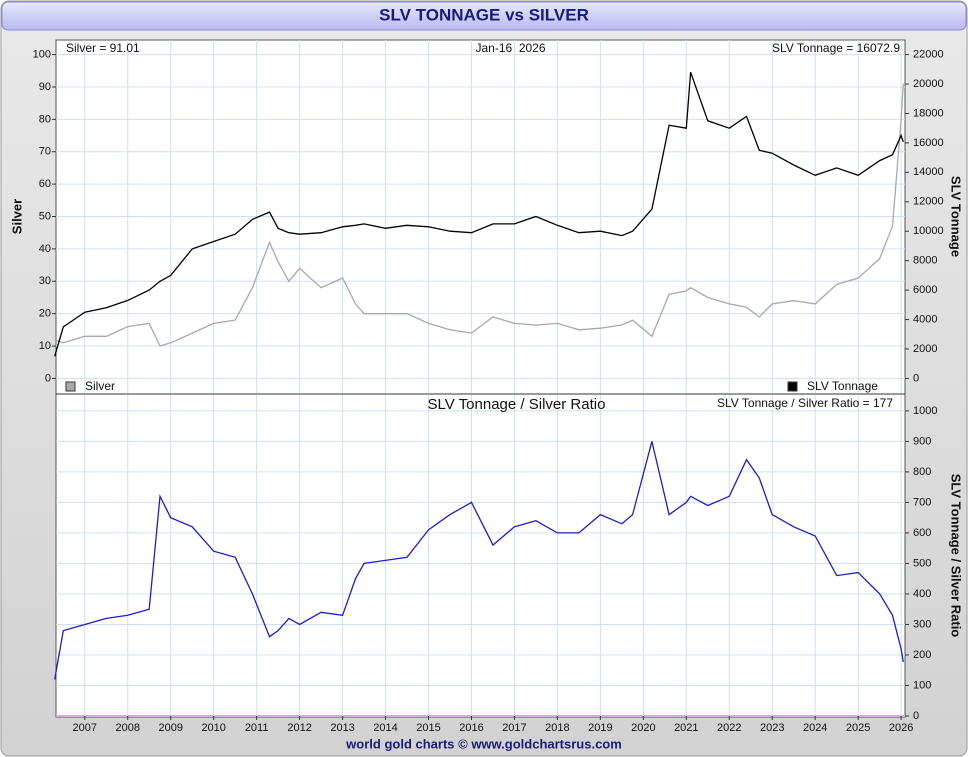 The image size is (968, 757). What do you see at coordinates (922, 472) in the screenshot?
I see `y-tick-label: 800` at bounding box center [922, 472].